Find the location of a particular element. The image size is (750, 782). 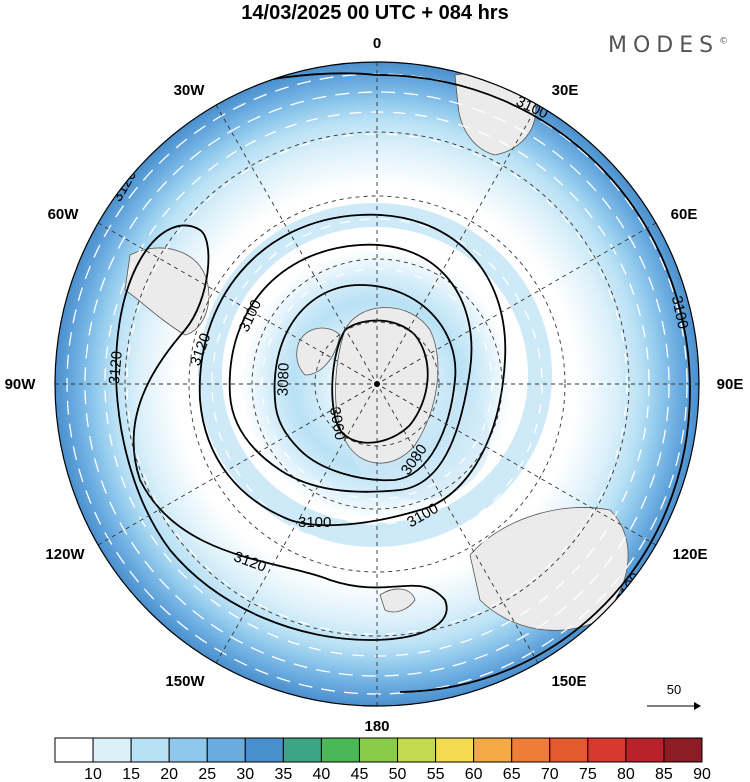

antarctic-peninsula is located at coordinates (318, 351).